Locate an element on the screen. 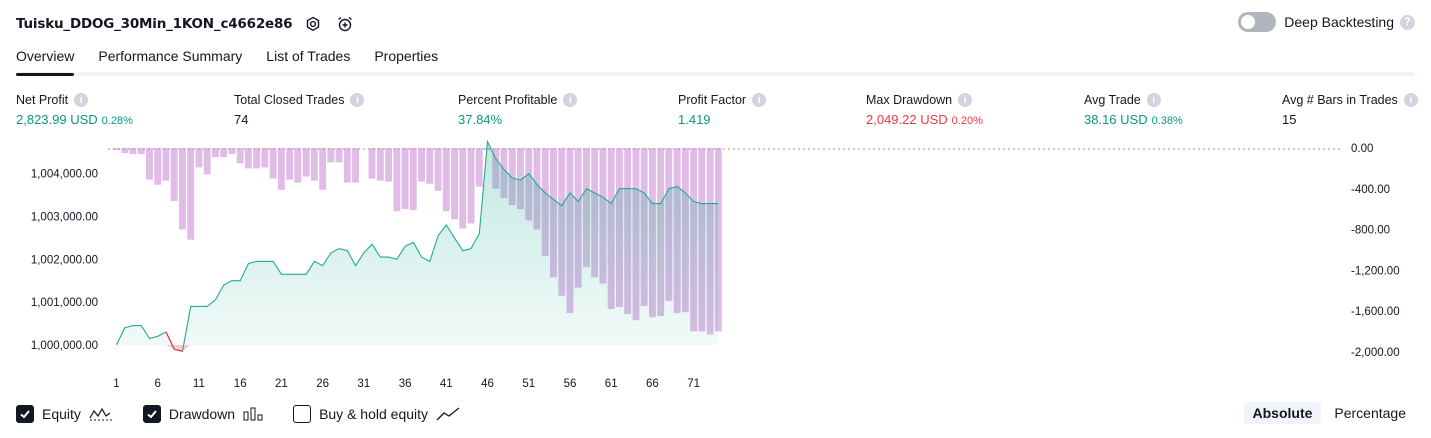 The image size is (1431, 438). metric-total-closed-trades: Total Closed Trades i 74 is located at coordinates (299, 110).